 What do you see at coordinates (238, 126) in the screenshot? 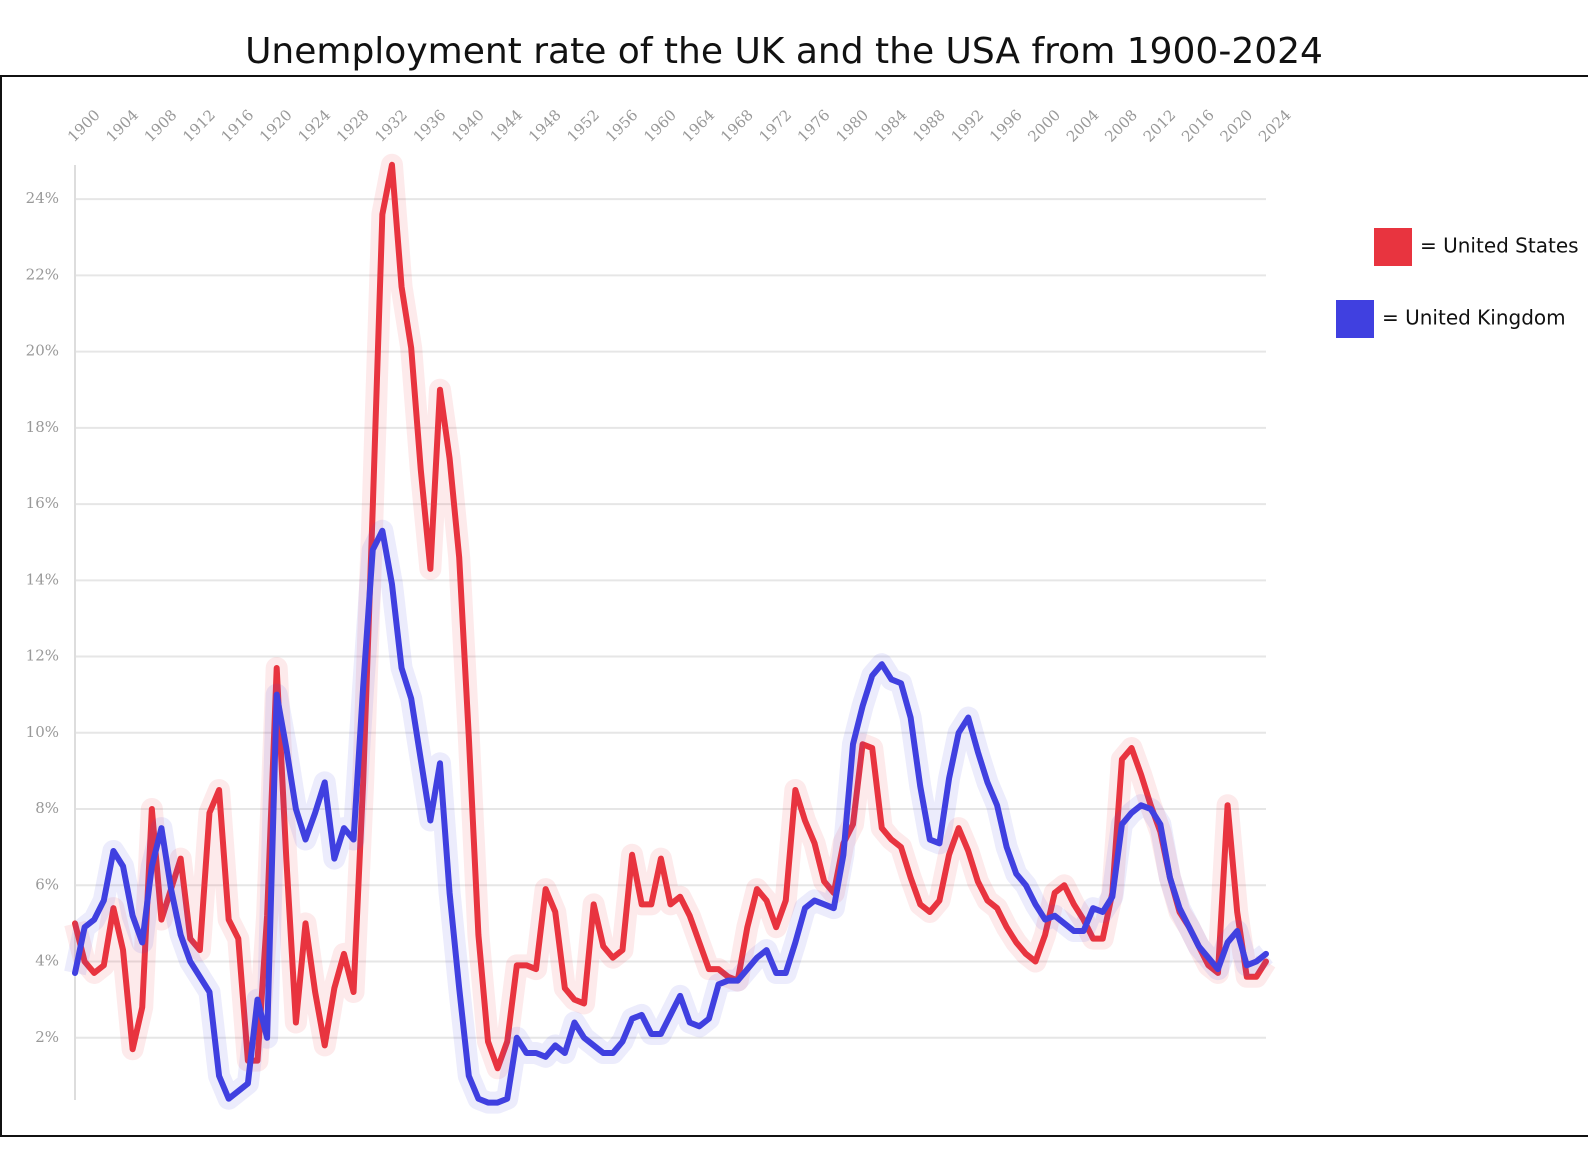
I see `x-tick-label: 1916` at bounding box center [238, 126].